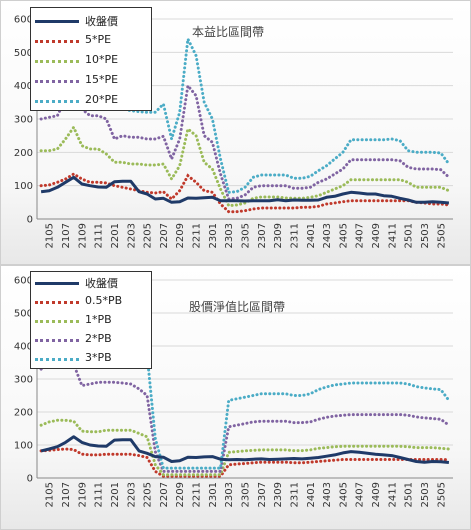 This screenshot has width=471, height=530. I want to click on pe-chart-legend: 收盤價 5*PE 10*PE 15*PE 20*PE, so click(91, 59).